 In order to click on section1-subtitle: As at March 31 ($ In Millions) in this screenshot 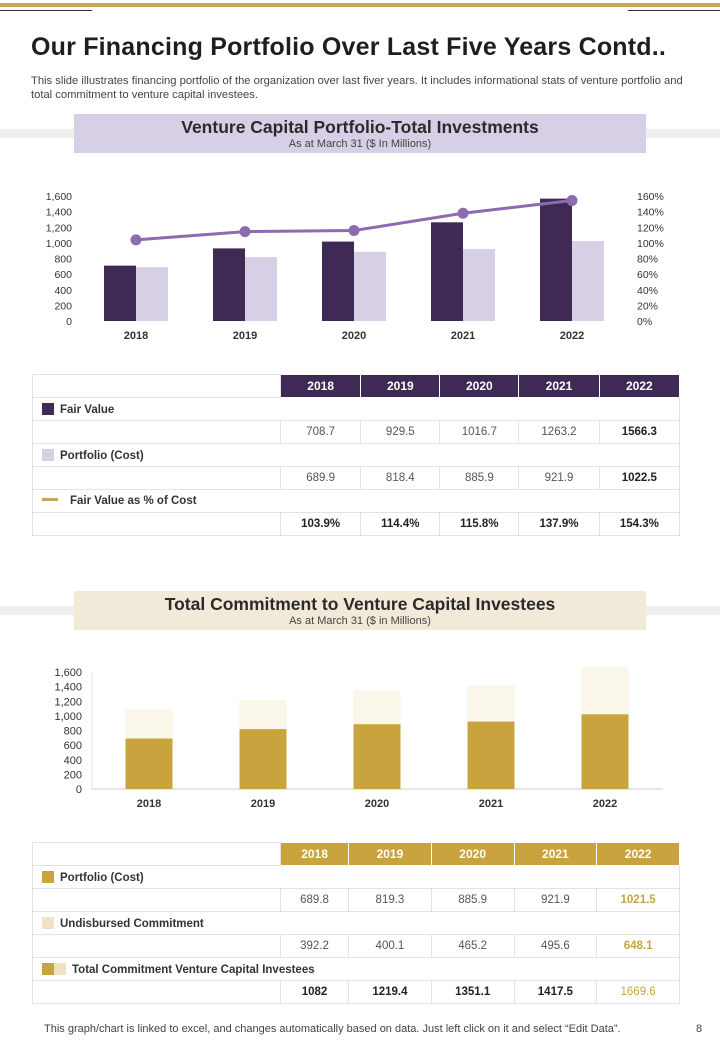, I will do `click(360, 144)`.